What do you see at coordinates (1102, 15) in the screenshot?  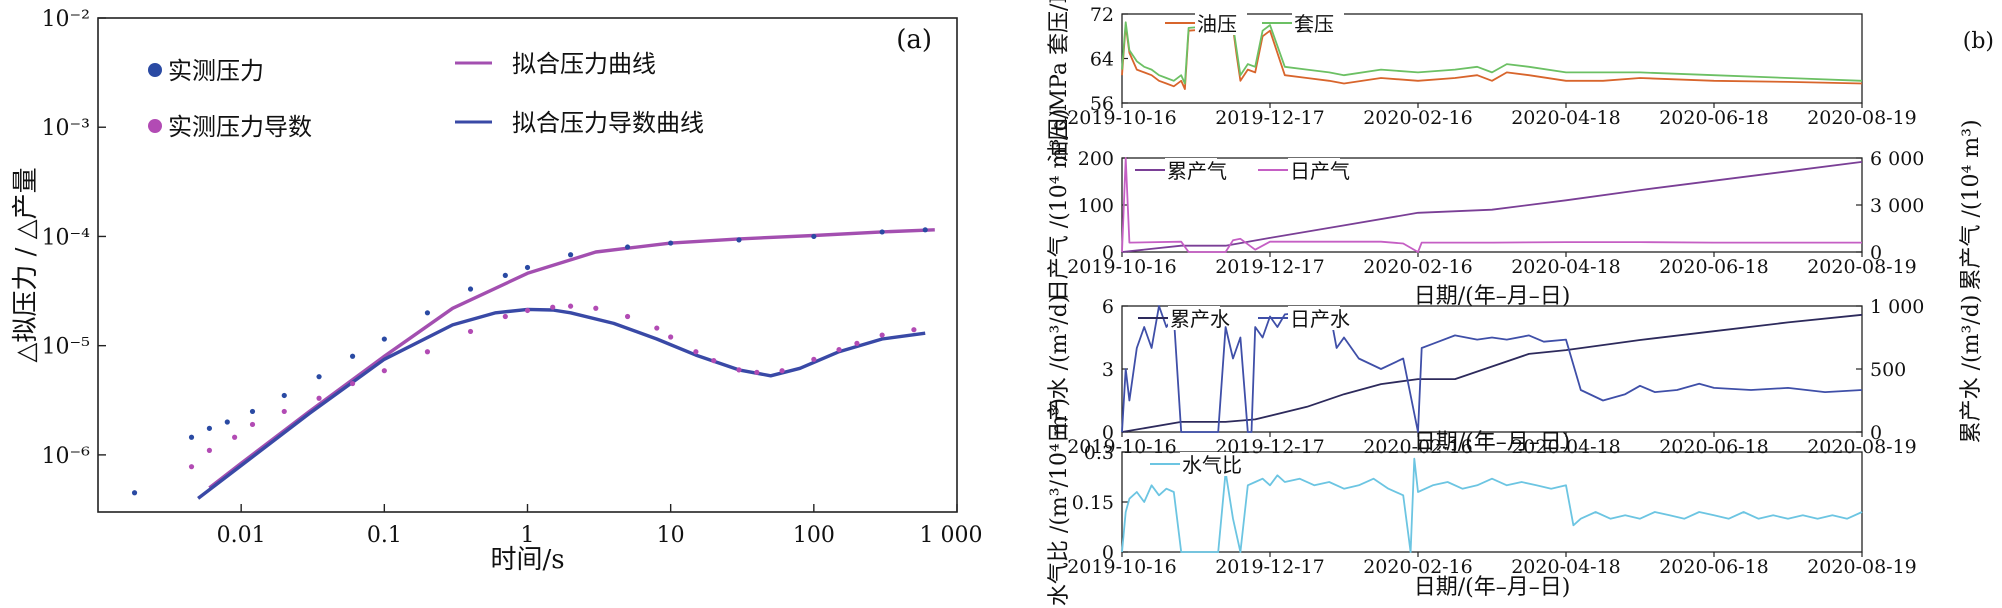 I see `y-tick-label: 72` at bounding box center [1102, 15].